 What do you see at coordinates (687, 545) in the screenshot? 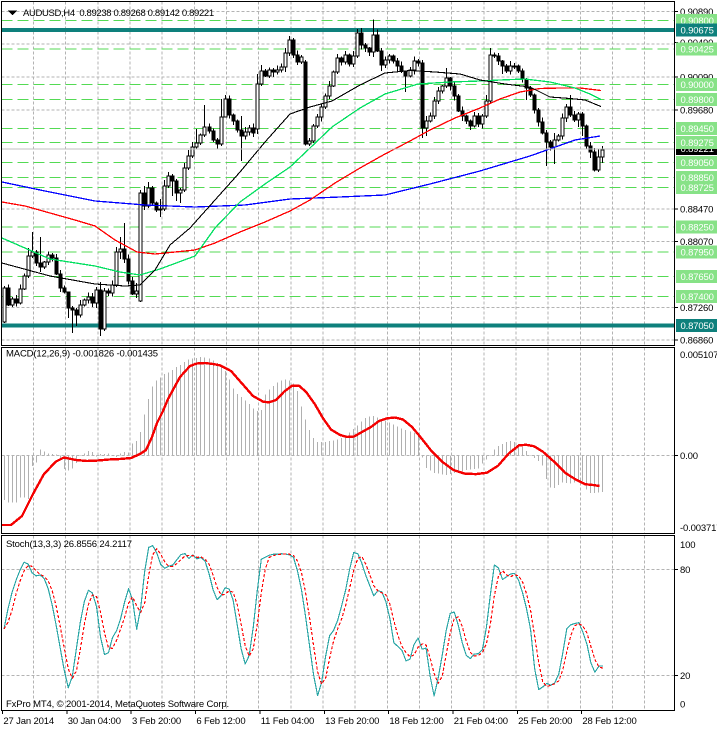
I see `svg-text: 100` at bounding box center [687, 545].